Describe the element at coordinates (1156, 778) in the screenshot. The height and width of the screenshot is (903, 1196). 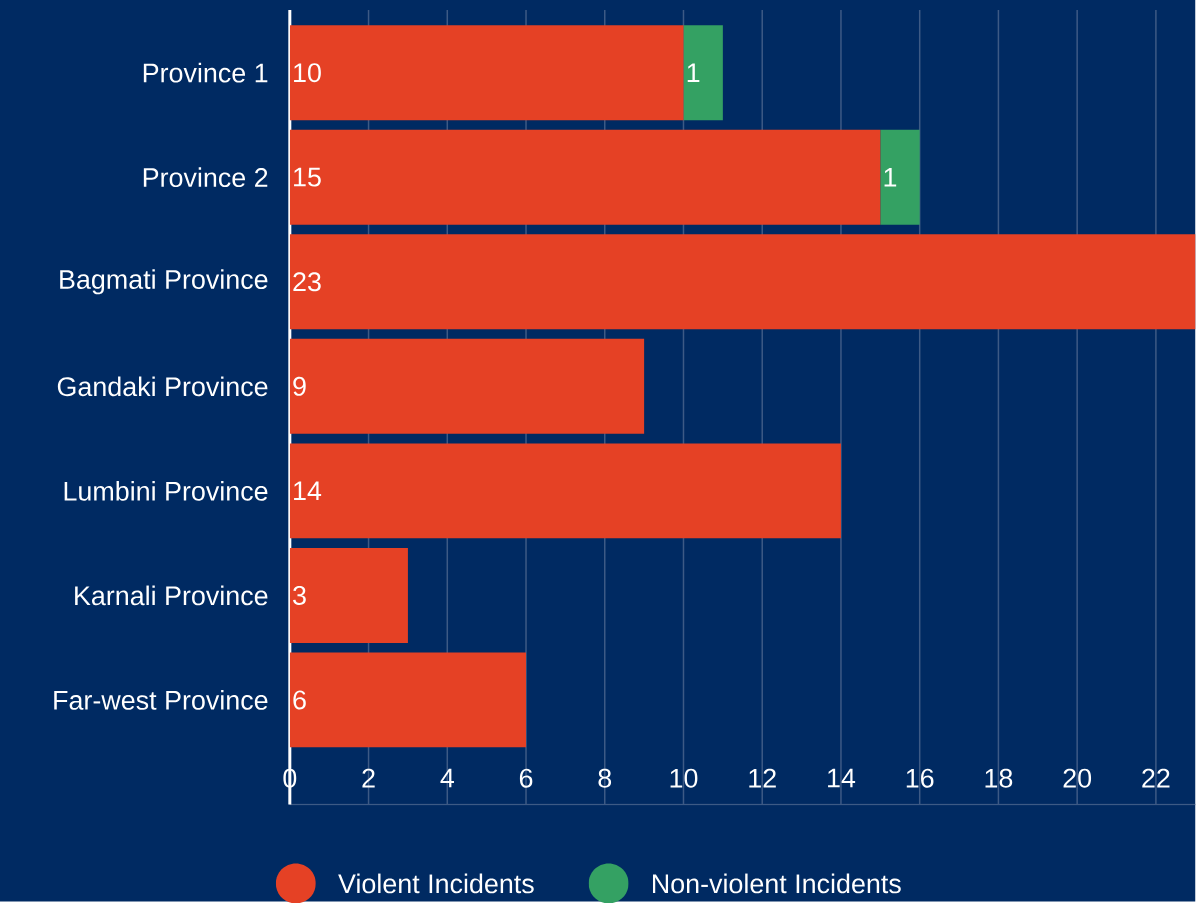
I see `x-tick-label: 22` at that location.